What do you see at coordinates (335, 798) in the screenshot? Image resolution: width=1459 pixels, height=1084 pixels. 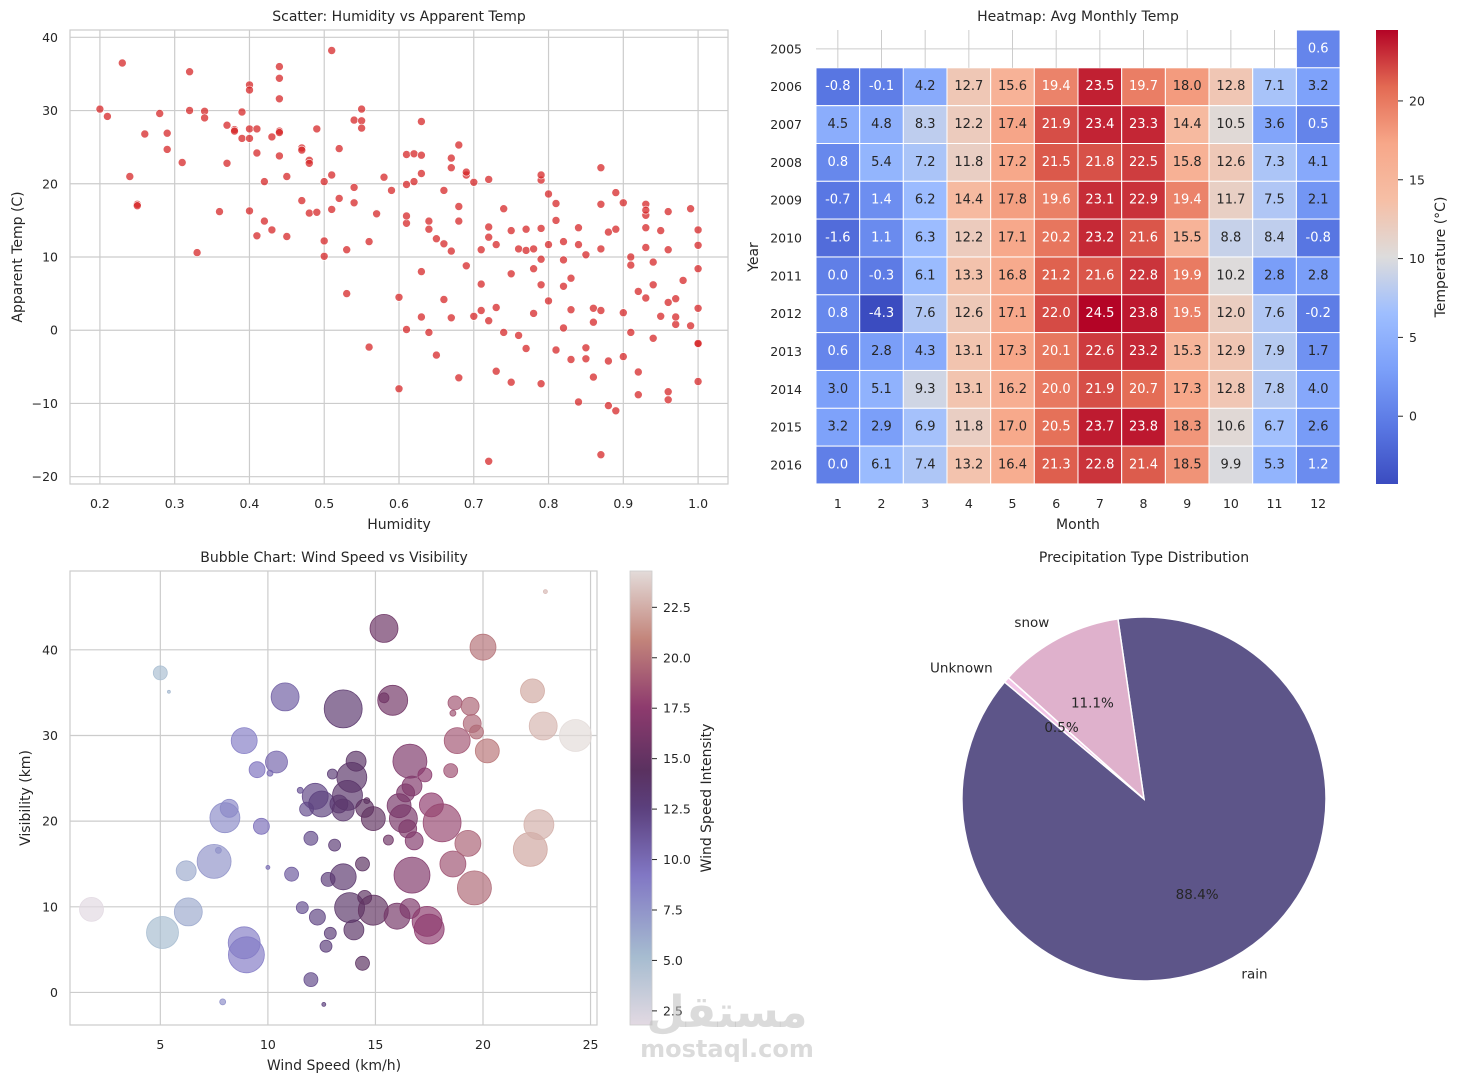 I see `bubble-points` at bounding box center [335, 798].